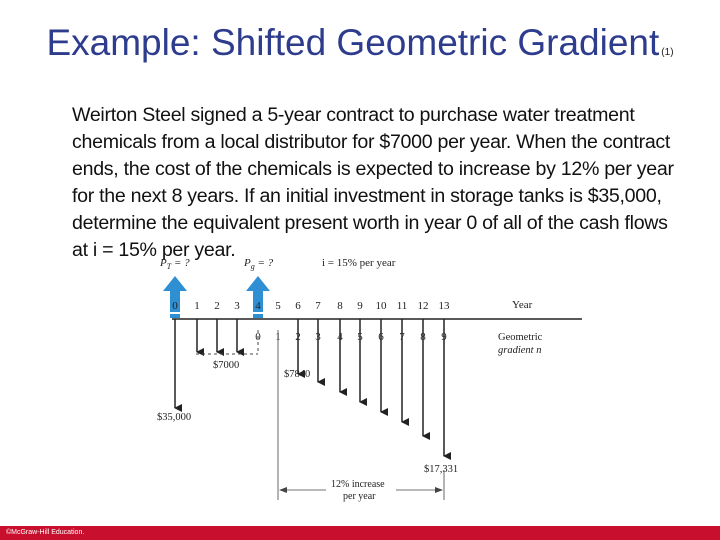 The width and height of the screenshot is (720, 540). Describe the element at coordinates (174, 264) in the screenshot. I see `pt-label: PT = ?` at that location.